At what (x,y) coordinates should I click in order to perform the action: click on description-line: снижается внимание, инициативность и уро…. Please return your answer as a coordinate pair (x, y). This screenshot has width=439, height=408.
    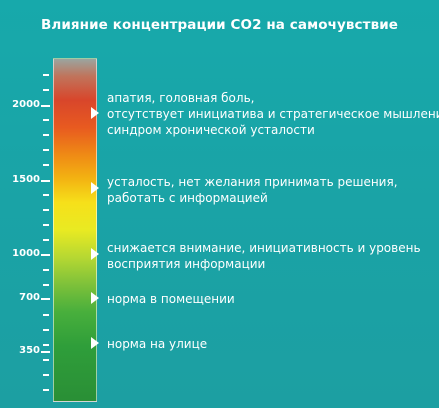
    Looking at the image, I should click on (264, 248).